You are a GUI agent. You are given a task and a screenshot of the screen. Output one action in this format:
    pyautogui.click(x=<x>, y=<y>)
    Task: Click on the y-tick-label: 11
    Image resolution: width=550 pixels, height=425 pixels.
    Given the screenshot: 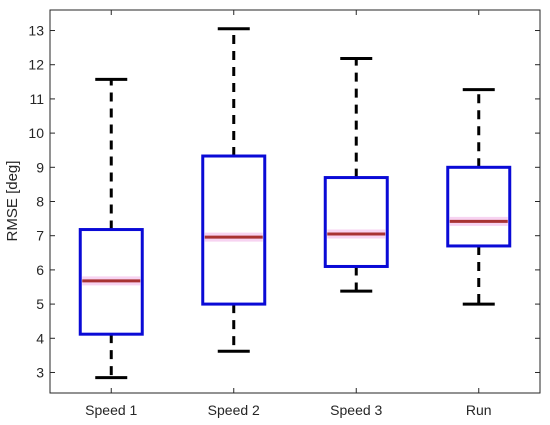 What is the action you would take?
    pyautogui.click(x=36, y=99)
    